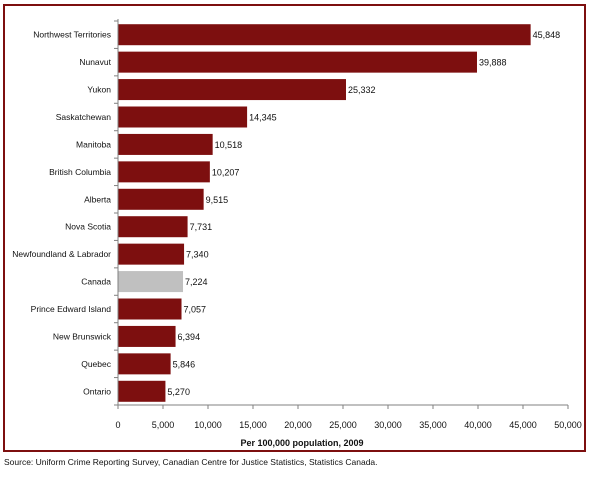 This screenshot has height=479, width=593. What do you see at coordinates (72, 35) in the screenshot?
I see `category-label-northwest-territories: Northwest Territories` at bounding box center [72, 35].